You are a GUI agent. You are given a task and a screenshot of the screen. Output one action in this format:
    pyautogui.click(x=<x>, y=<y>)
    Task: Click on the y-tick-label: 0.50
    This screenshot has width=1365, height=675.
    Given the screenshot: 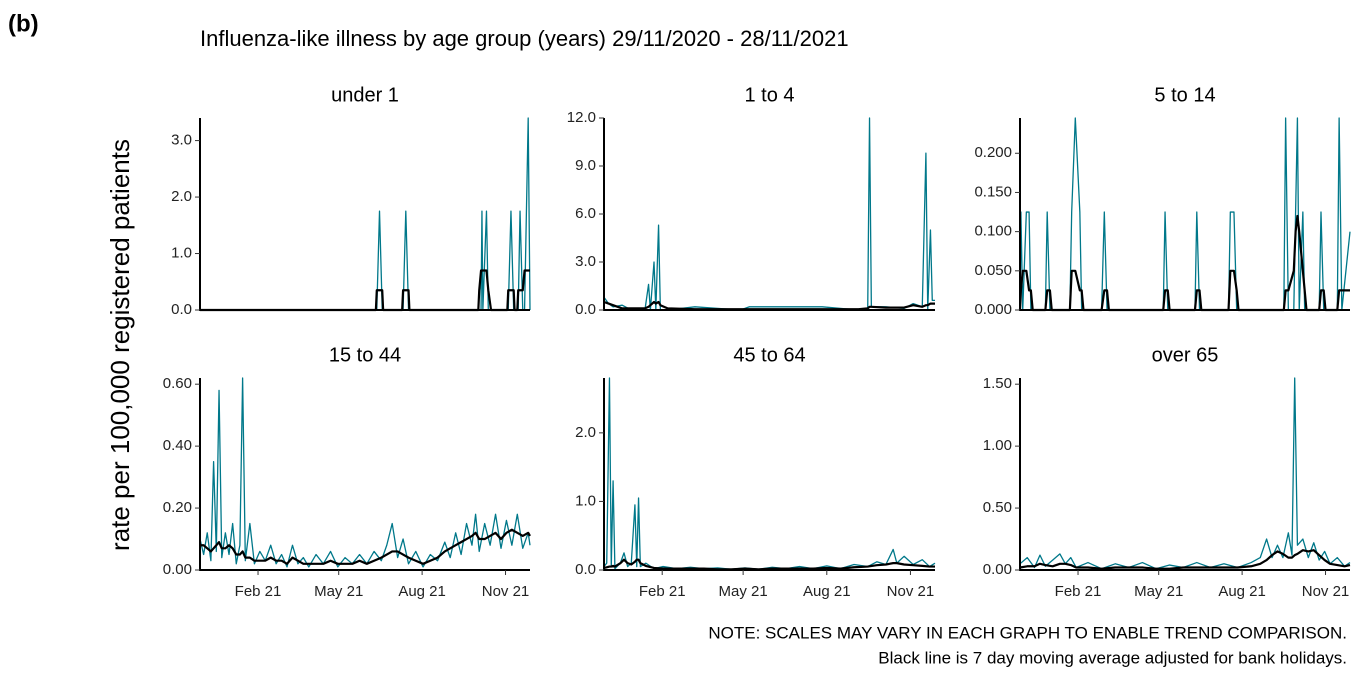 What is the action you would take?
    pyautogui.click(x=997, y=507)
    